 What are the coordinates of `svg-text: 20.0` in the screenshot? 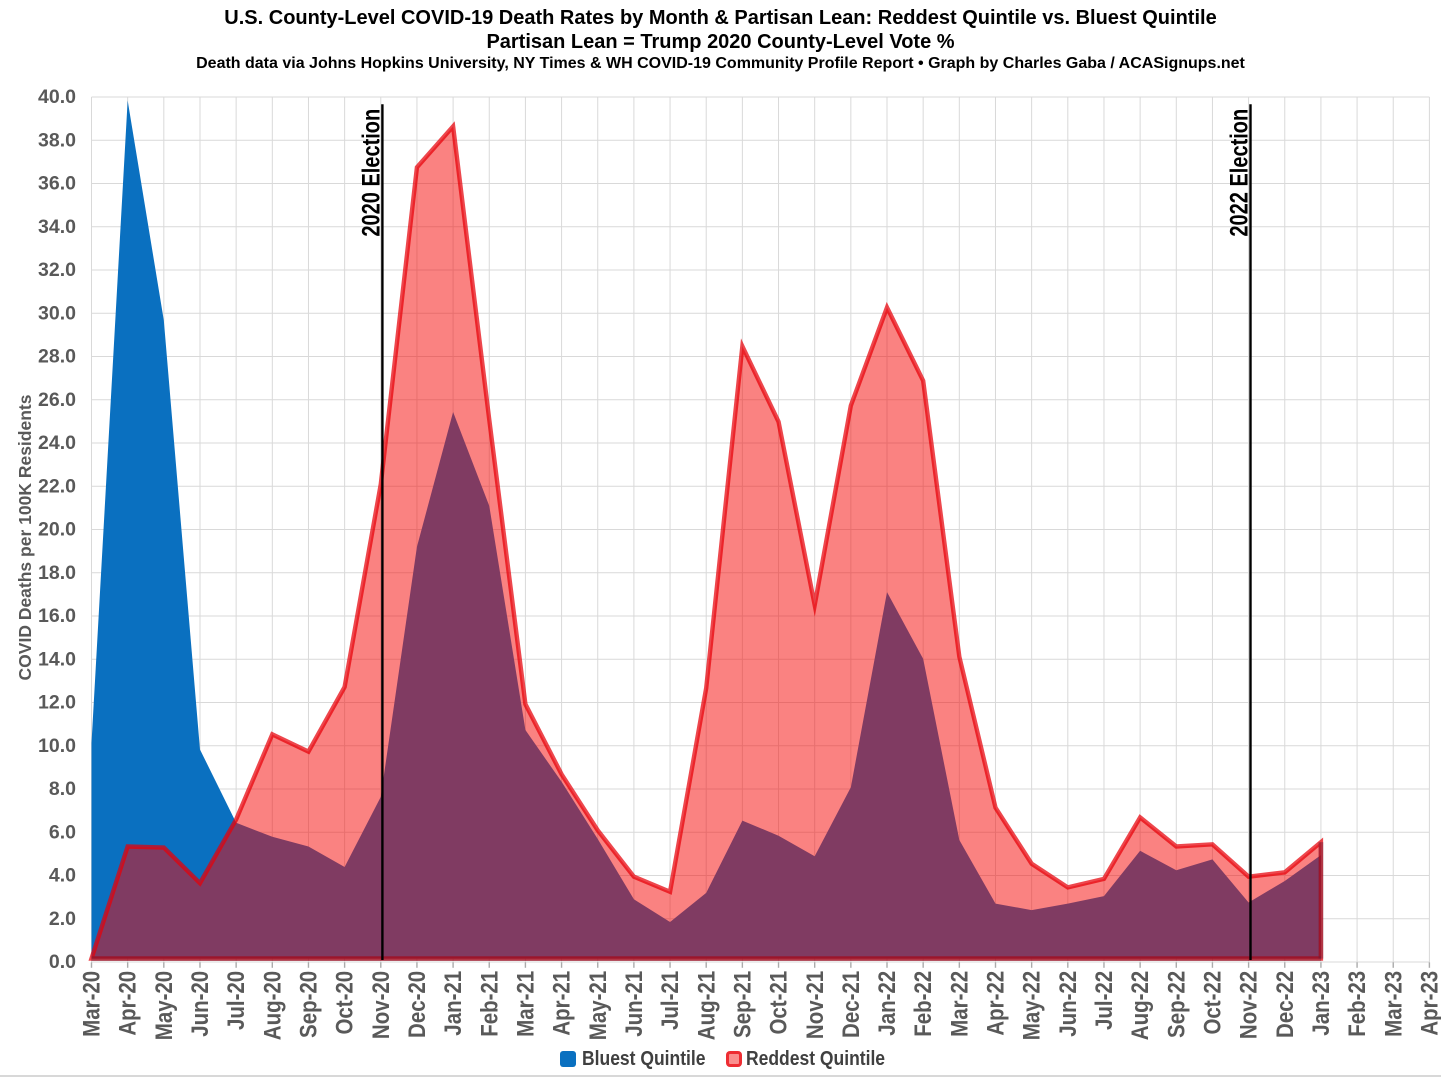 It's located at (57, 530).